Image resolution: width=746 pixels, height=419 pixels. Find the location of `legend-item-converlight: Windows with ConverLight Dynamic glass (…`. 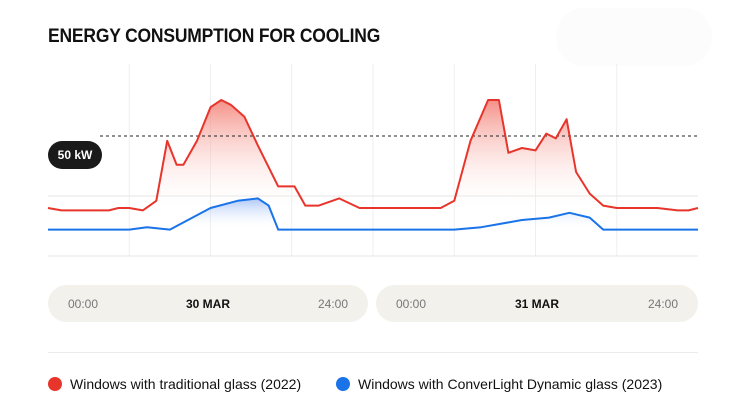

legend-item-converlight: Windows with ConverLight Dynamic glass (… is located at coordinates (499, 384).